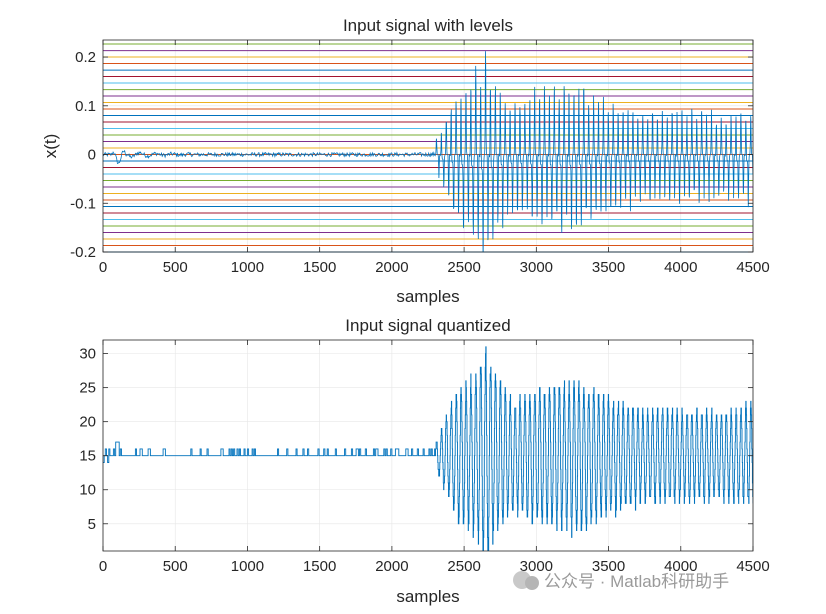 The image size is (826, 614). I want to click on y-tick-label: 0.1, so click(85, 106).